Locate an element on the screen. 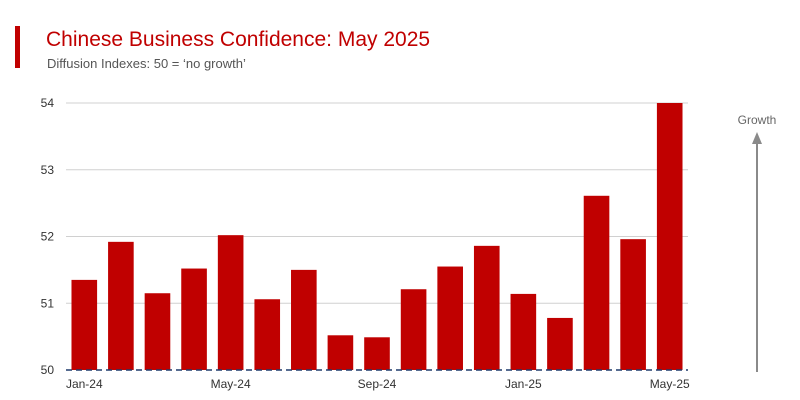  y-tick-label: 50 is located at coordinates (48, 370).